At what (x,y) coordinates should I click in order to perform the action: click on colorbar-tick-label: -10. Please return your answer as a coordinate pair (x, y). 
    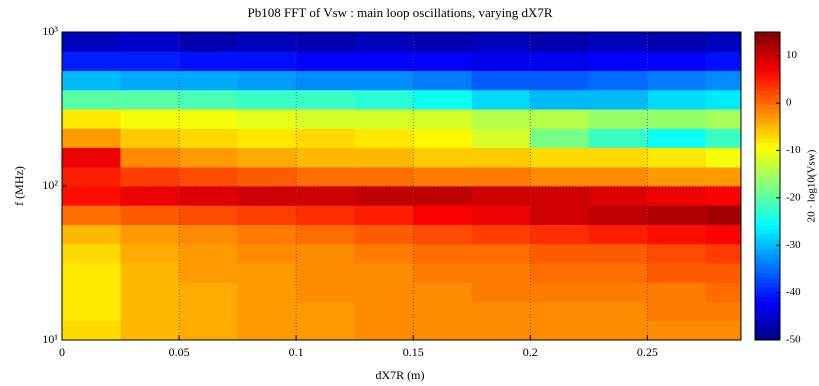
    Looking at the image, I should click on (793, 150).